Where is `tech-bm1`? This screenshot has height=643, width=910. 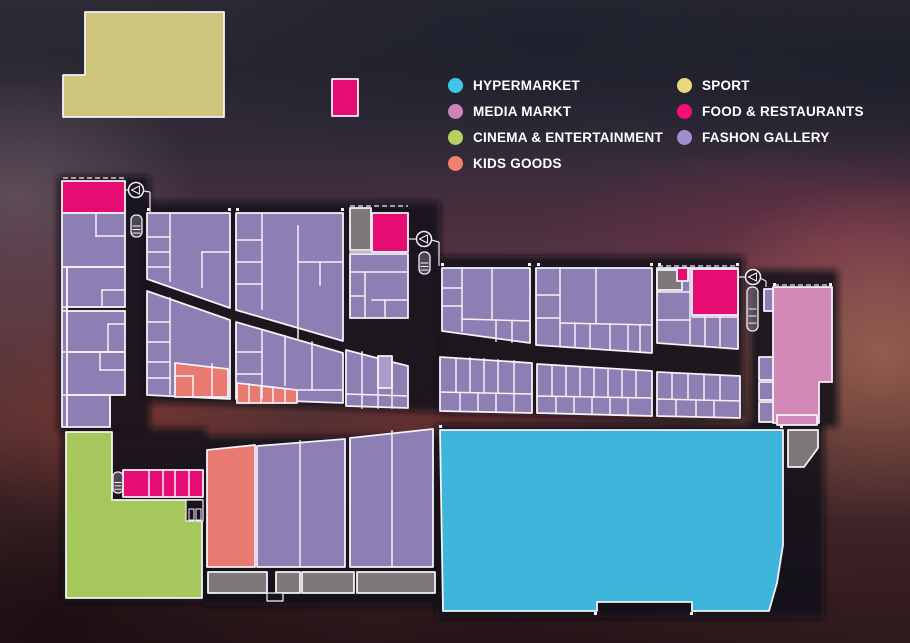 tech-bm1 is located at coordinates (237, 582).